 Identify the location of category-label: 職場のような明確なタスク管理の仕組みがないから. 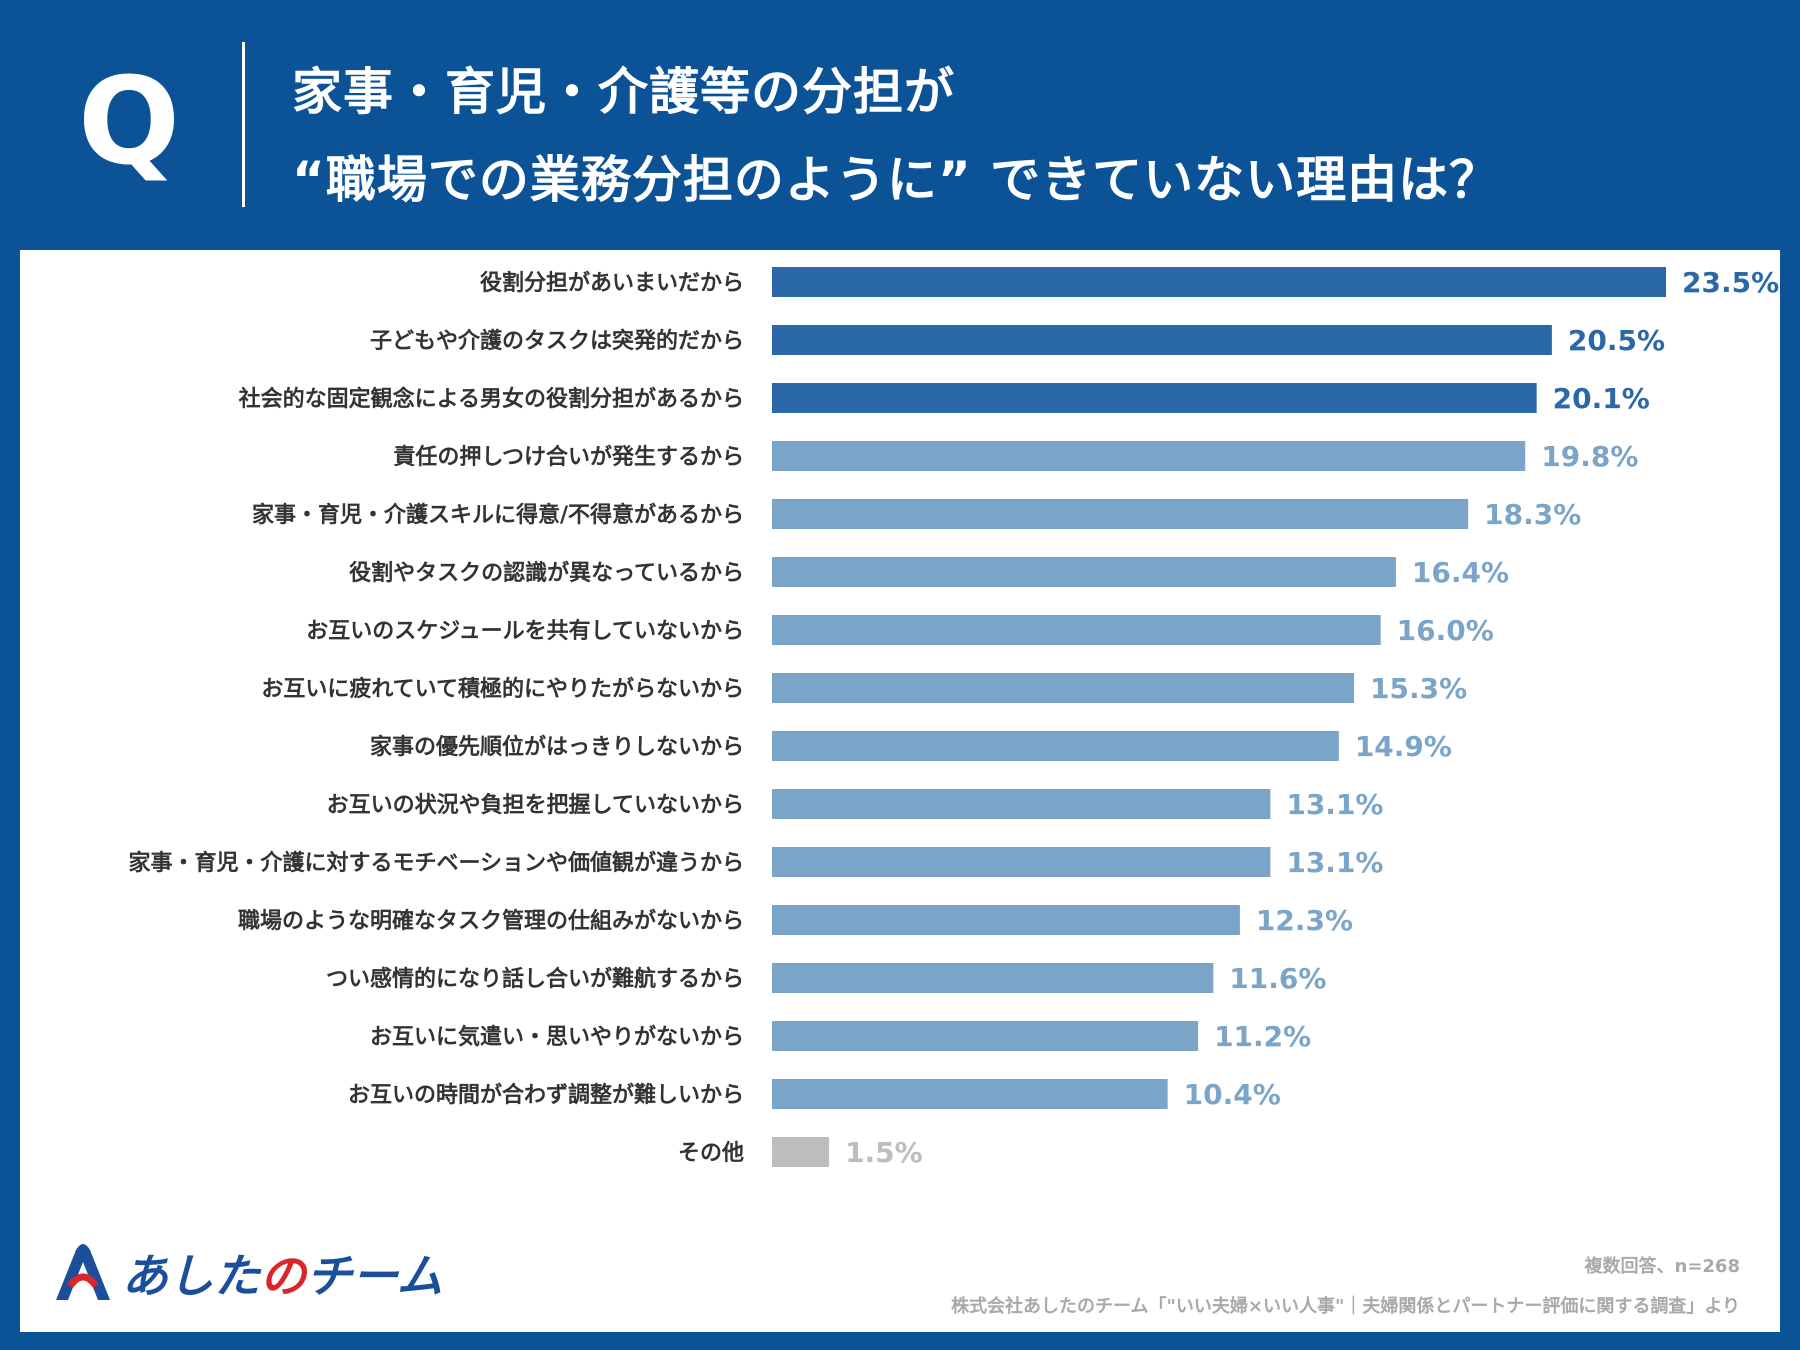
(491, 921).